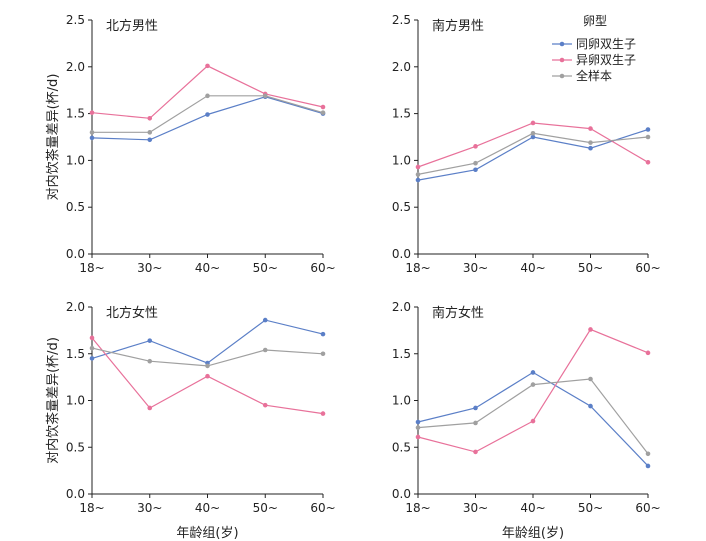  I want to click on x-tick-label-south-female-2: 40~, so click(532, 508).